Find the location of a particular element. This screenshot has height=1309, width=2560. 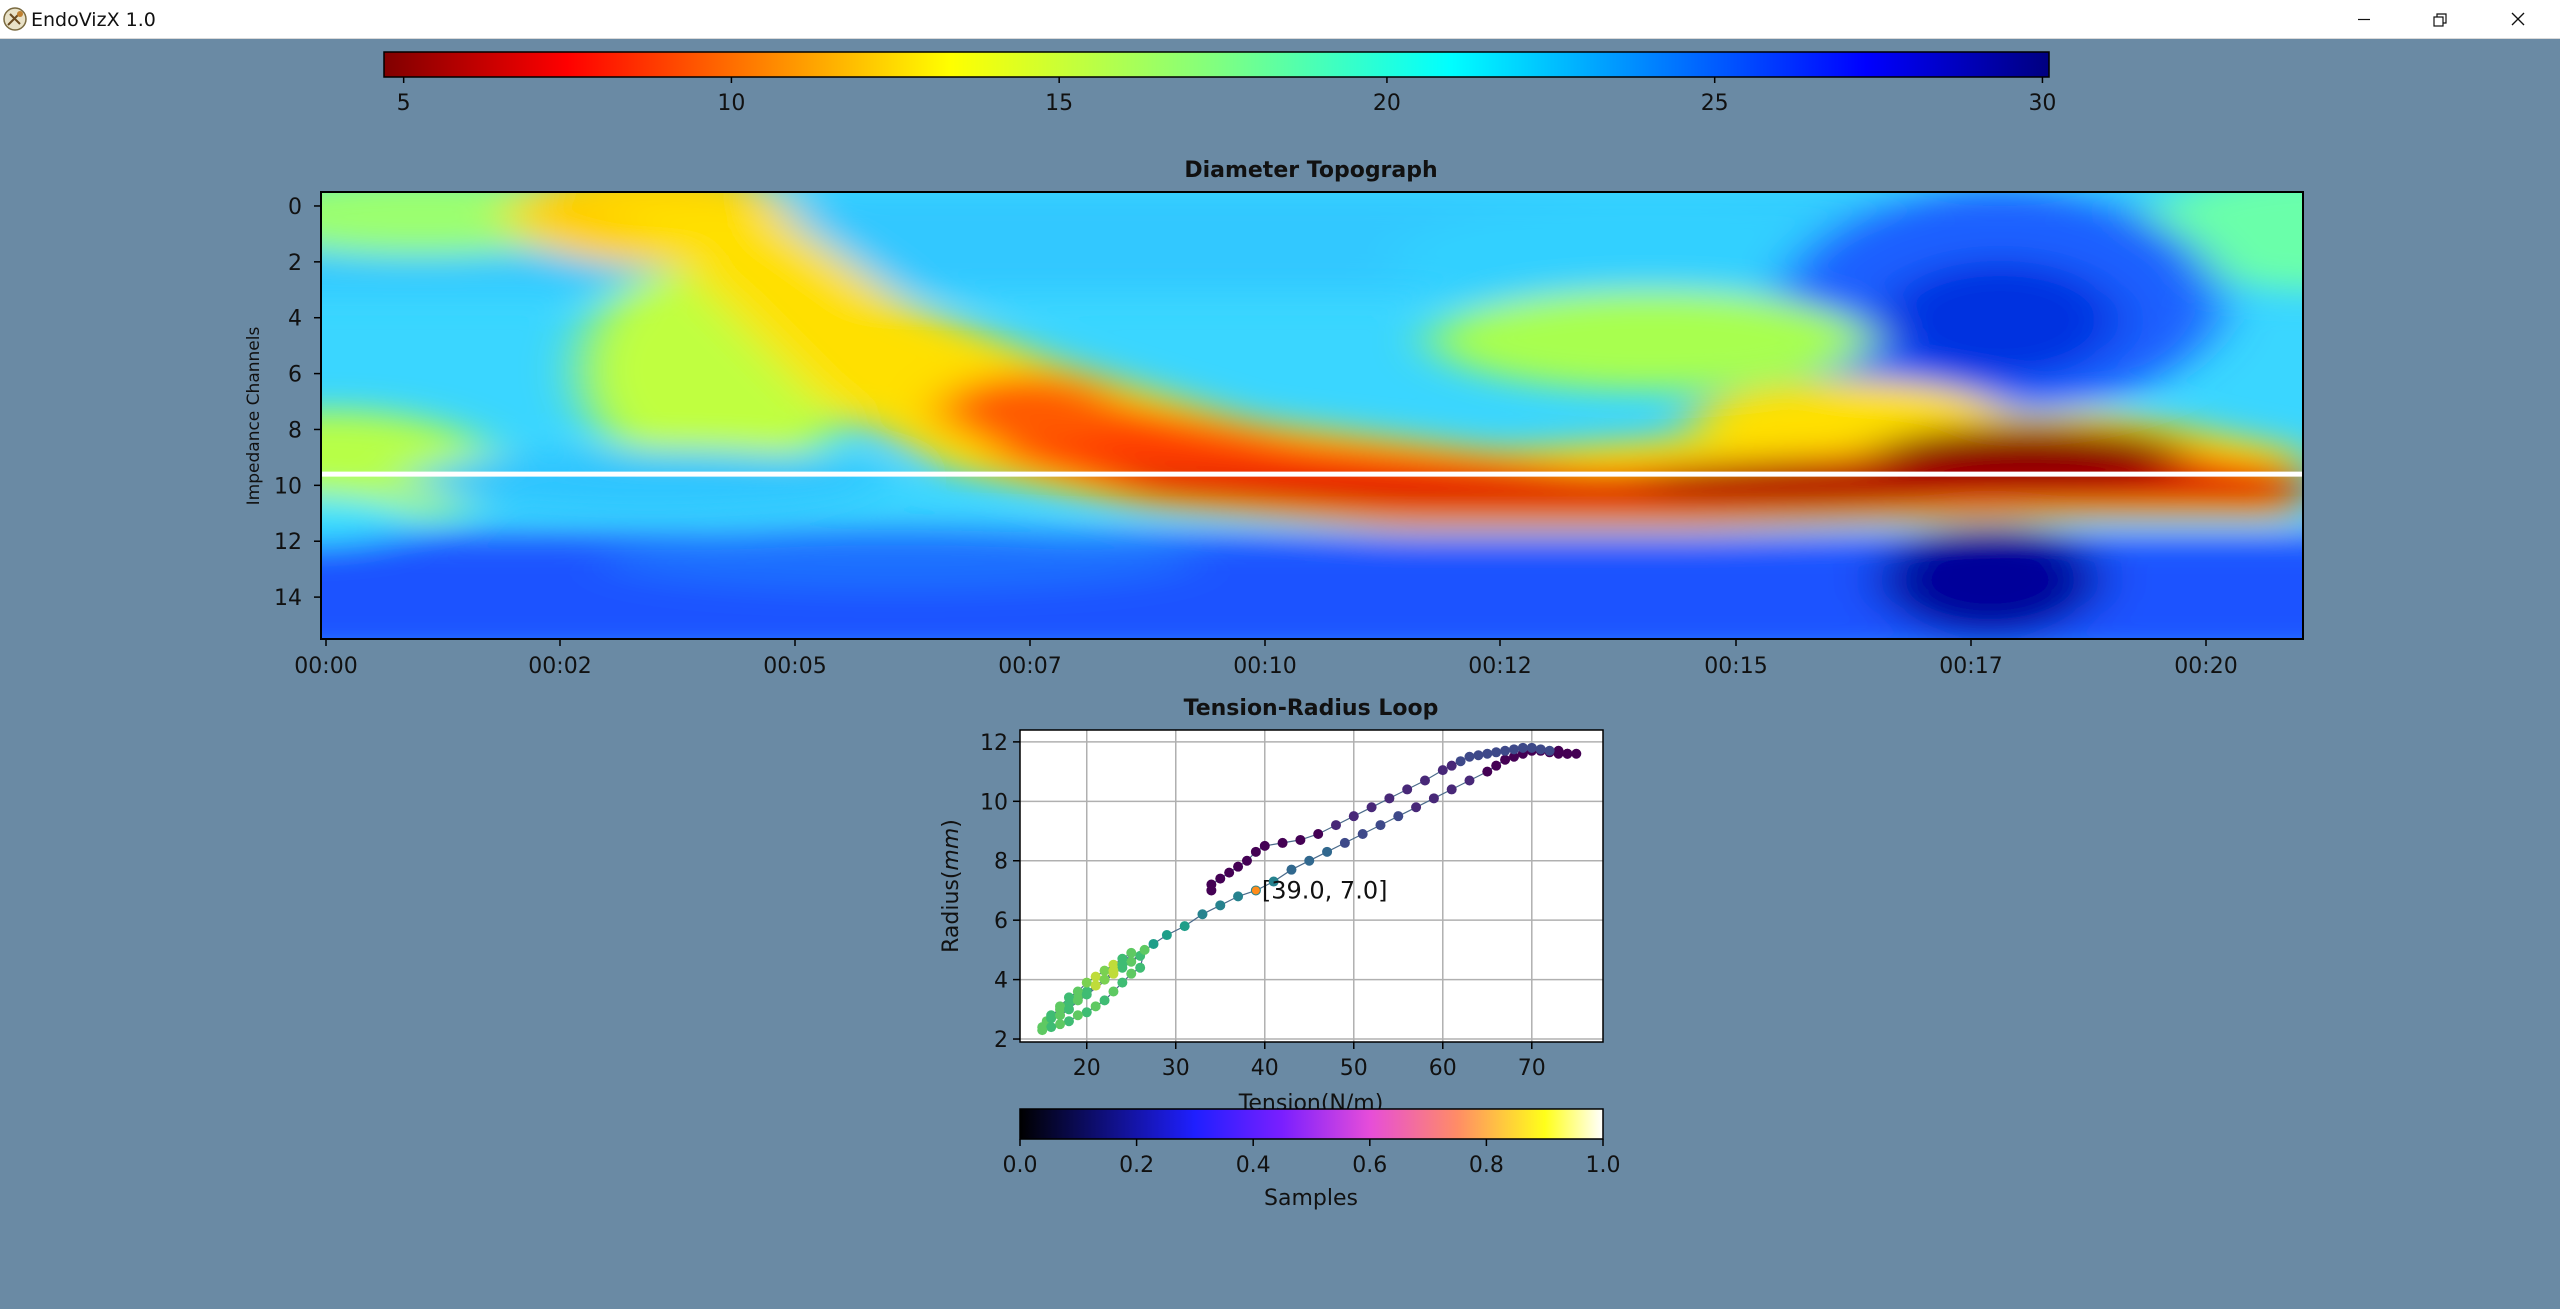

topograph-yticks: 0 2 4 6 8 10 12 14 is located at coordinates (297, 403).